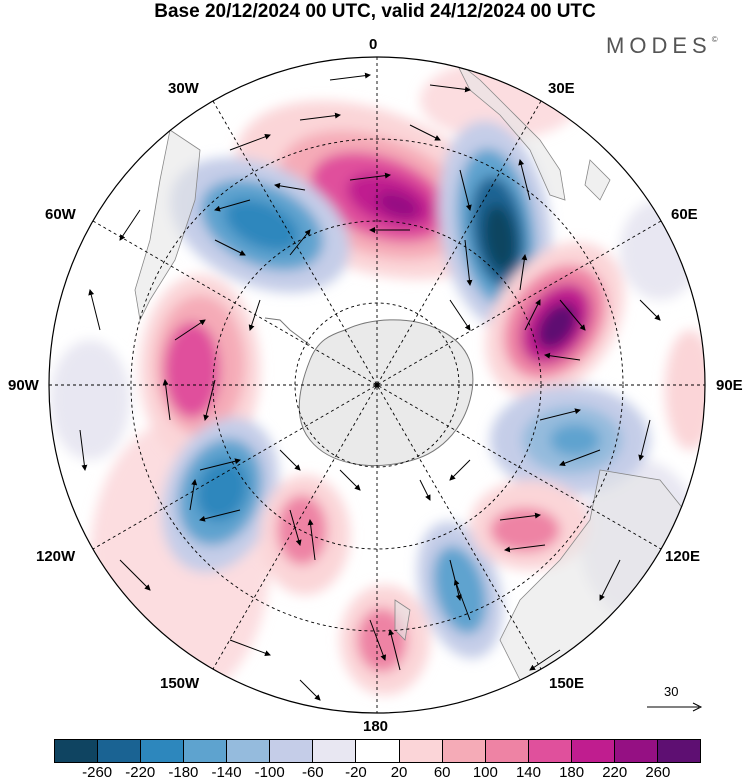  What do you see at coordinates (226, 772) in the screenshot?
I see `colorbar-tick-label: -140` at bounding box center [226, 772].